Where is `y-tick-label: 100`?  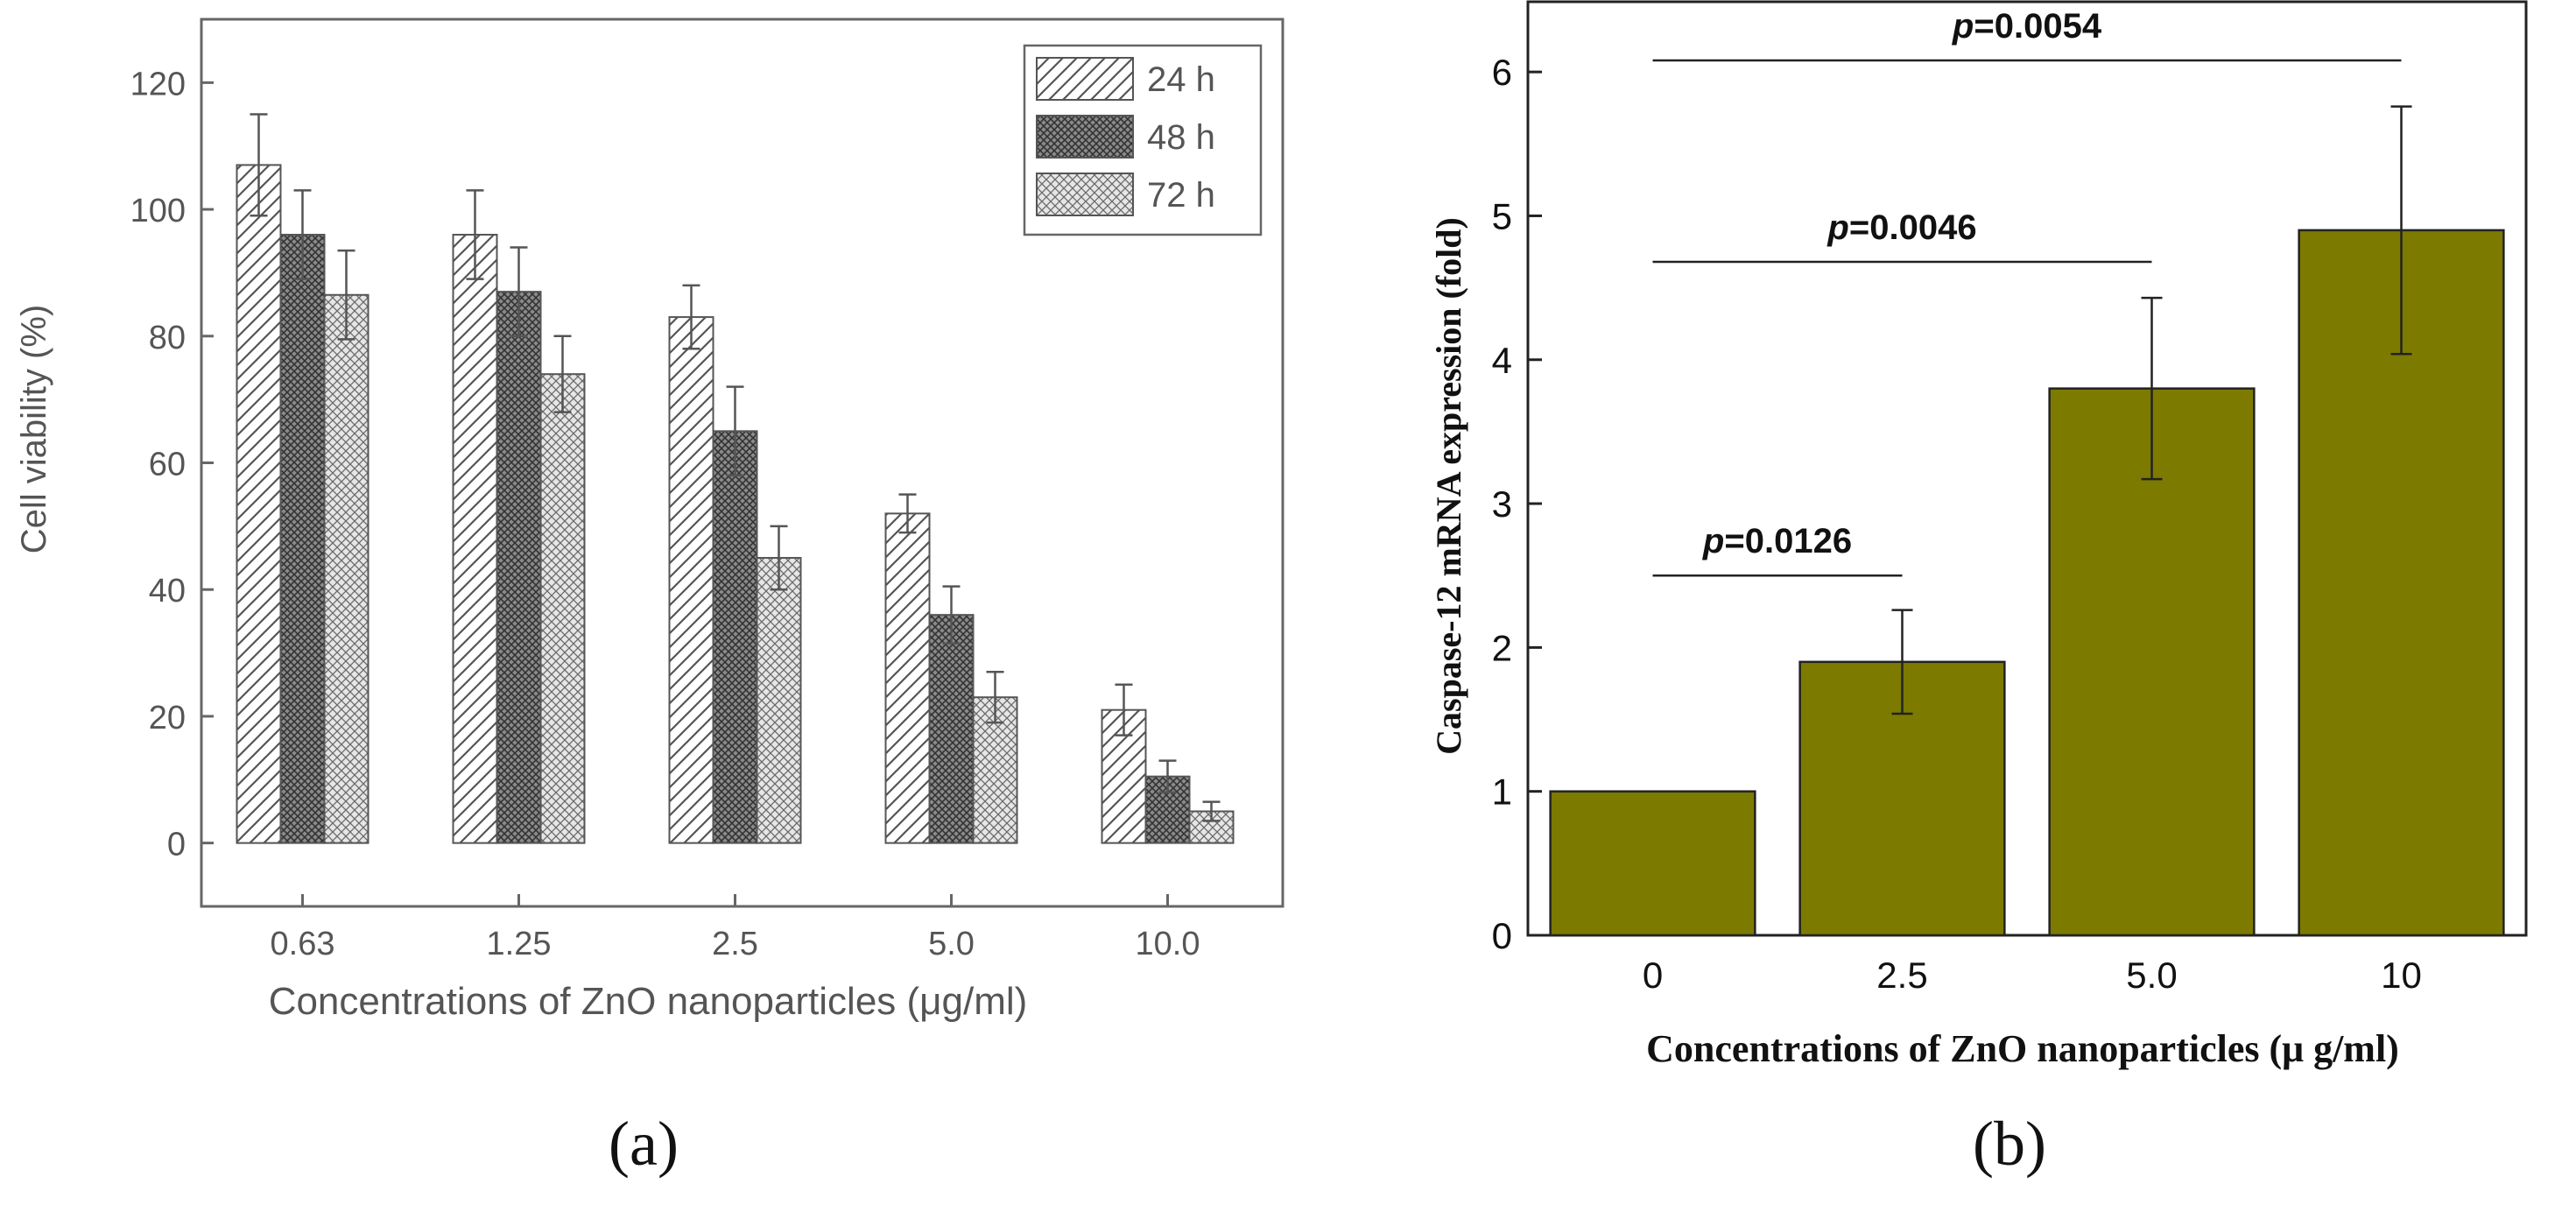
y-tick-label: 100 is located at coordinates (158, 211).